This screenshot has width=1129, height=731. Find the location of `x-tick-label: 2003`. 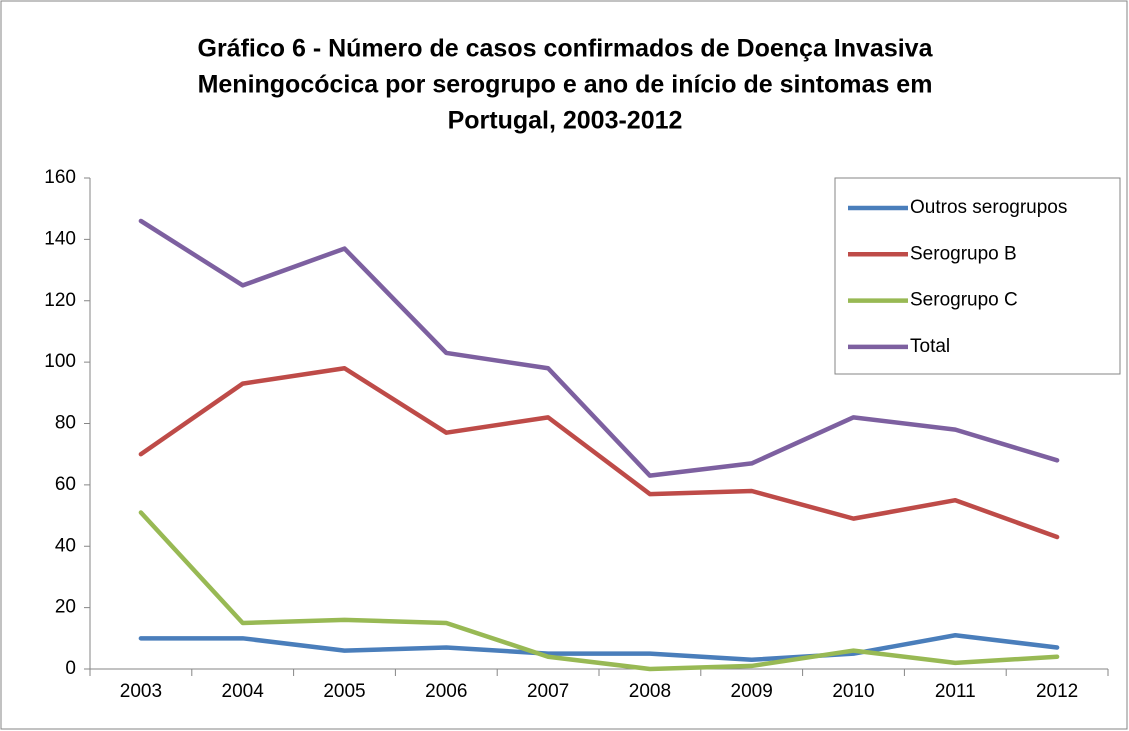

x-tick-label: 2003 is located at coordinates (141, 691).